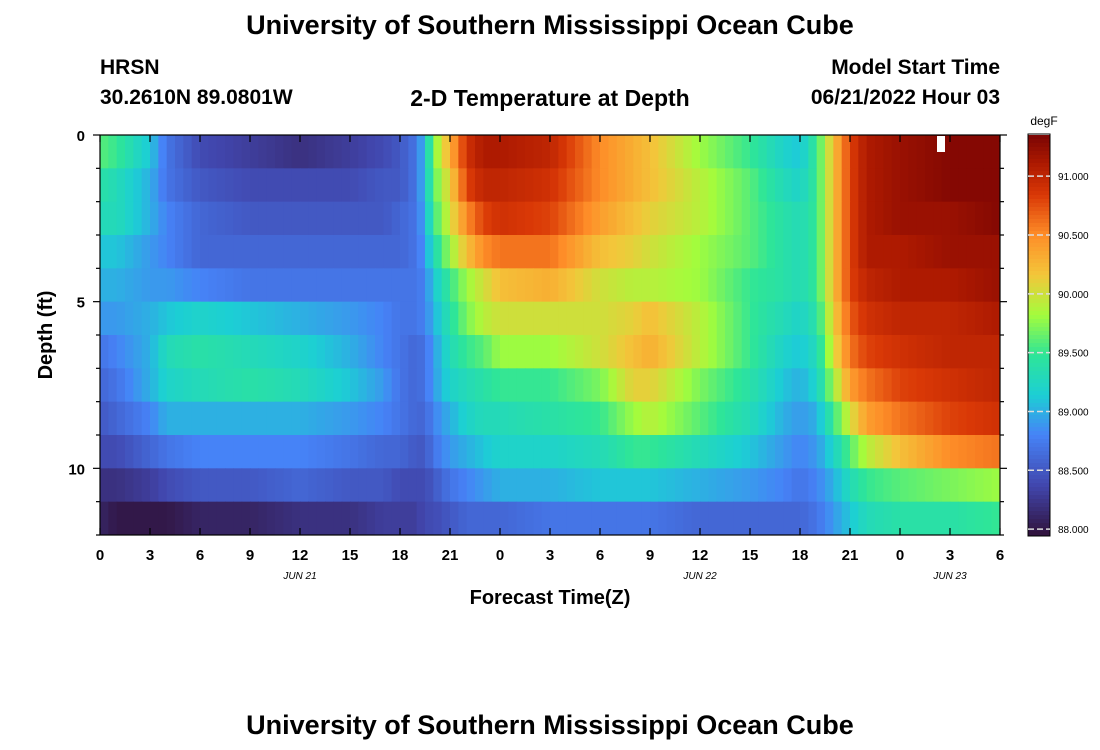 The image size is (1100, 750). Describe the element at coordinates (81, 136) in the screenshot. I see `y-tick-label: 0` at that location.